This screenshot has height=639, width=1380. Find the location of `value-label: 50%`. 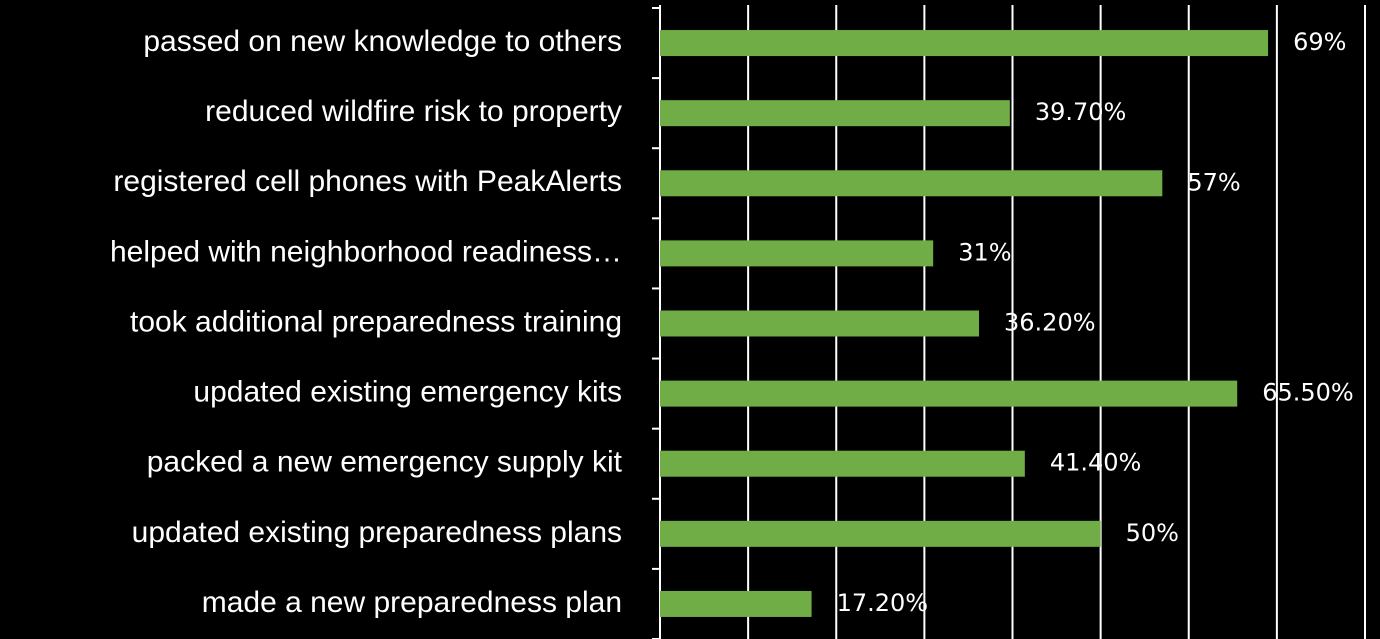

value-label: 50% is located at coordinates (1152, 533).